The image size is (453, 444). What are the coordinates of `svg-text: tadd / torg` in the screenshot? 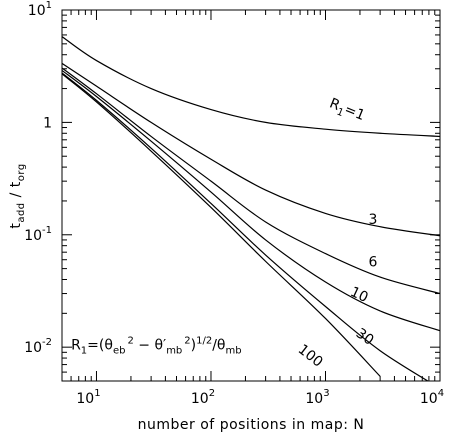 It's located at (17, 195).